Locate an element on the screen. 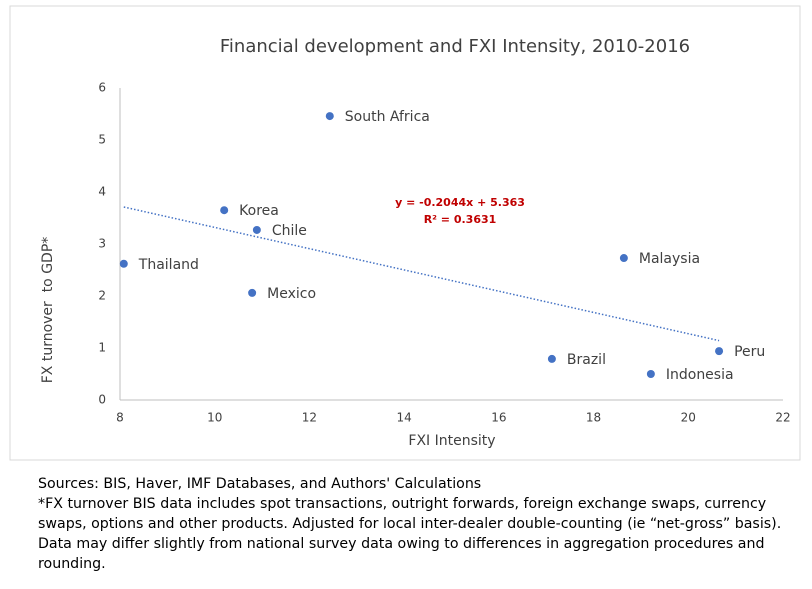  y-tick-label: 6 is located at coordinates (102, 88).